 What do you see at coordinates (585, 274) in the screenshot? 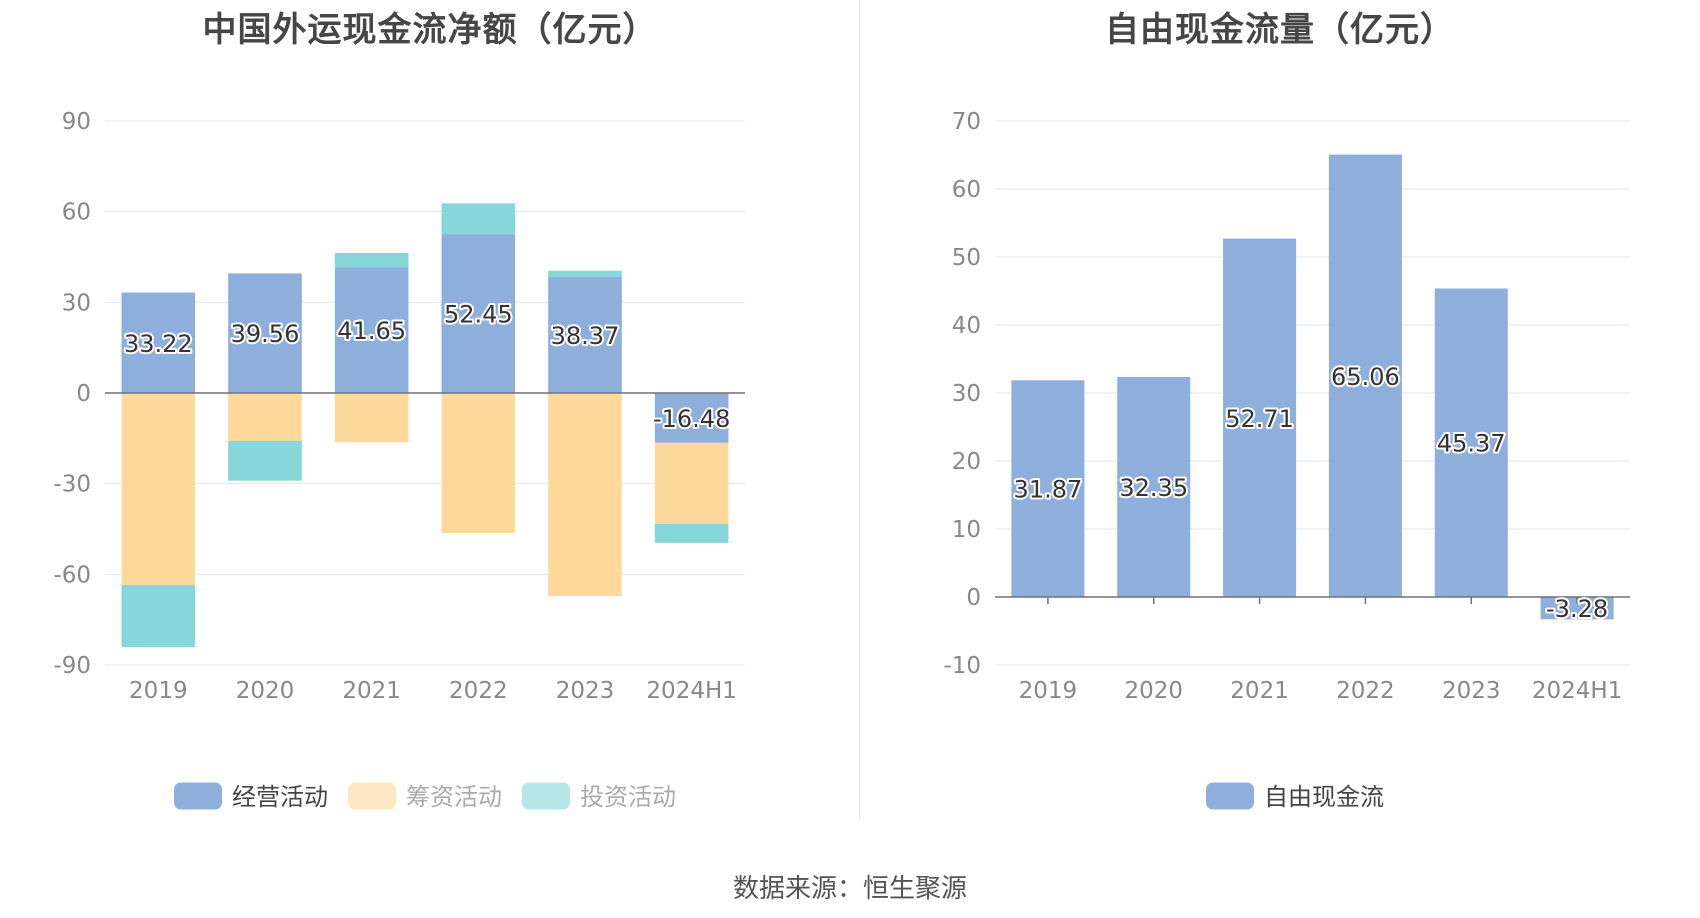
I see `bar-投资活动-2023` at bounding box center [585, 274].